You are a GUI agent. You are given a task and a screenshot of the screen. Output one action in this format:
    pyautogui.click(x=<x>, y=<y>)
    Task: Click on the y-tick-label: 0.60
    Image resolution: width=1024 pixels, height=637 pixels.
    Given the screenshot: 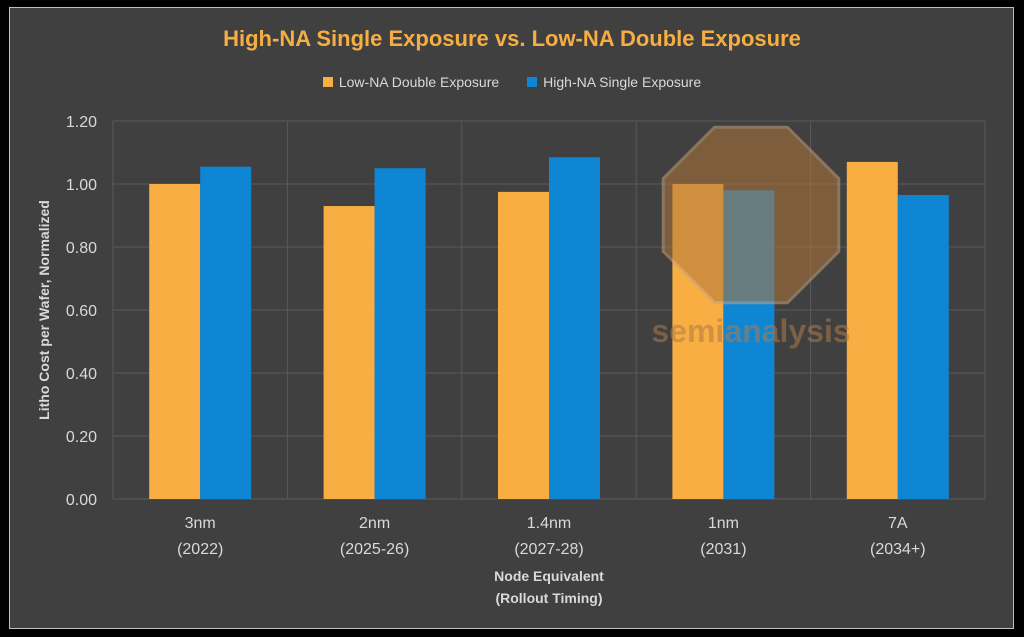 What is the action you would take?
    pyautogui.click(x=81, y=311)
    